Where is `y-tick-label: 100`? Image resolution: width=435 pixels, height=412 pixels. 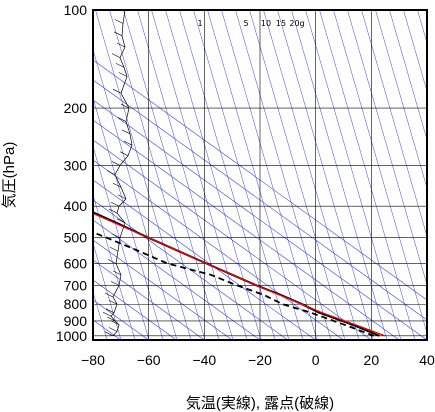
y-tick-label: 100 is located at coordinates (76, 10).